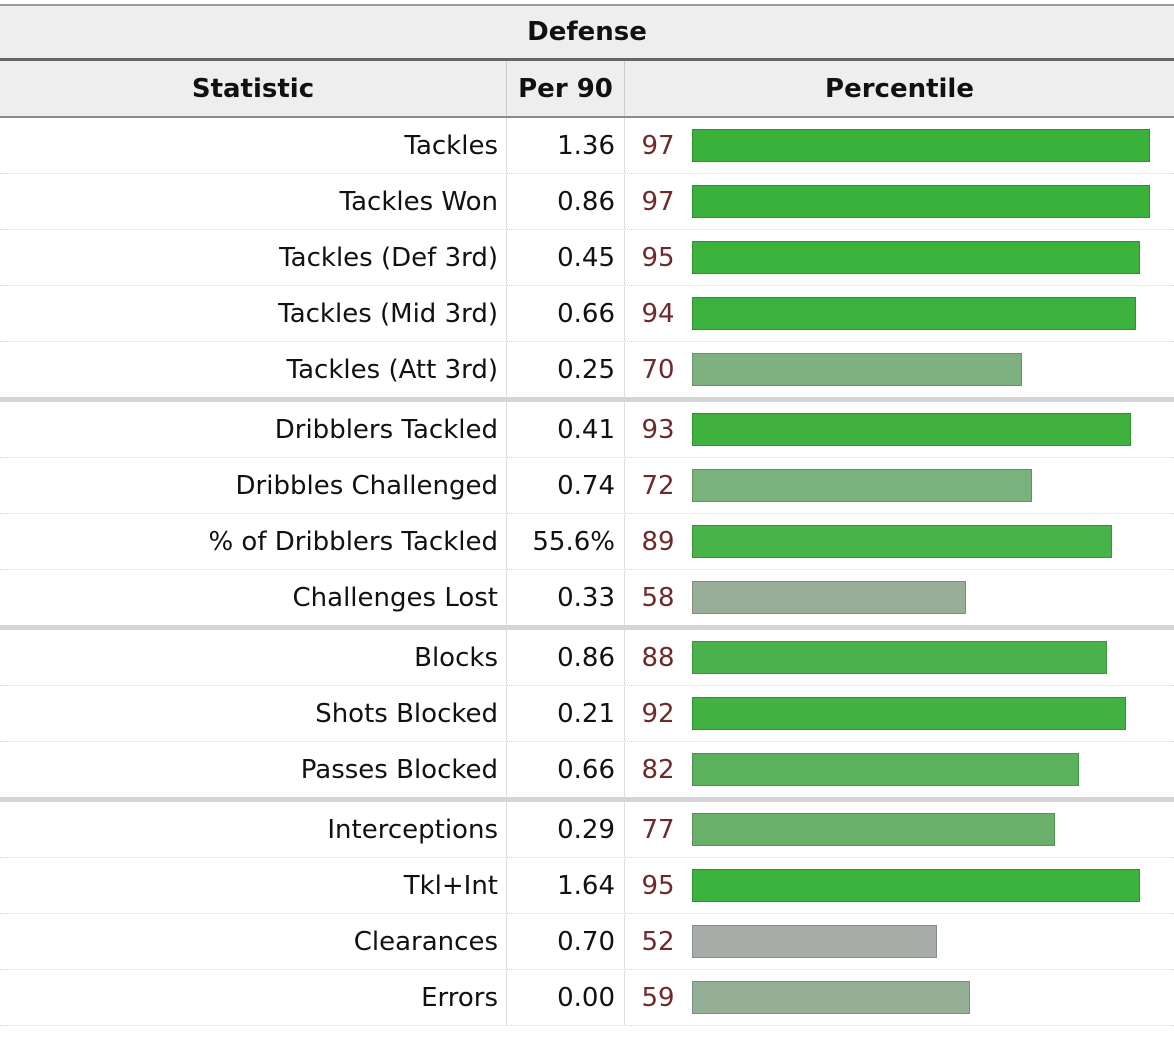 This screenshot has height=1040, width=1174. I want to click on table-row: Challenges Lost 0.33 58, so click(587, 600).